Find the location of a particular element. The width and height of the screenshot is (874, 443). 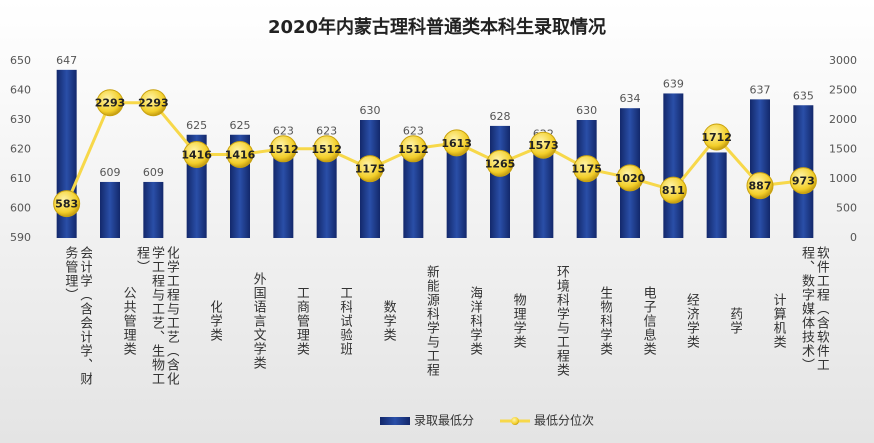

y-tick-label: 590 is located at coordinates (20, 237).